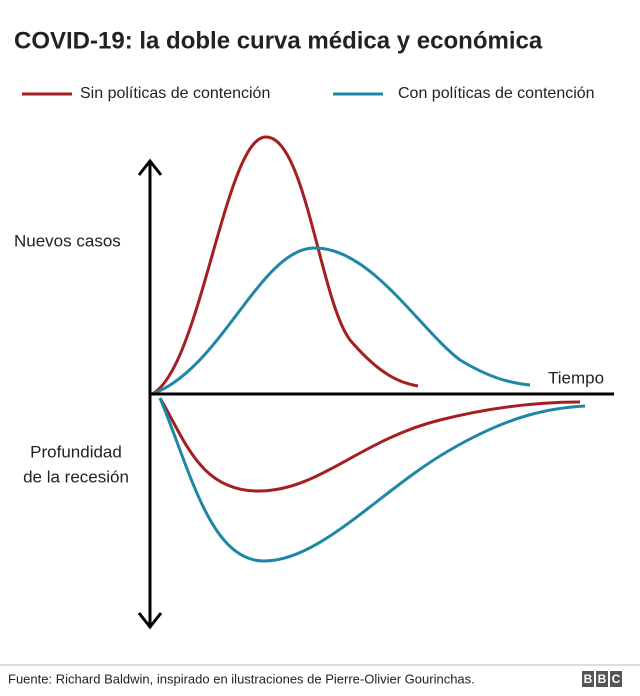  I want to click on legend-label: Con políticas de contención, so click(496, 93).